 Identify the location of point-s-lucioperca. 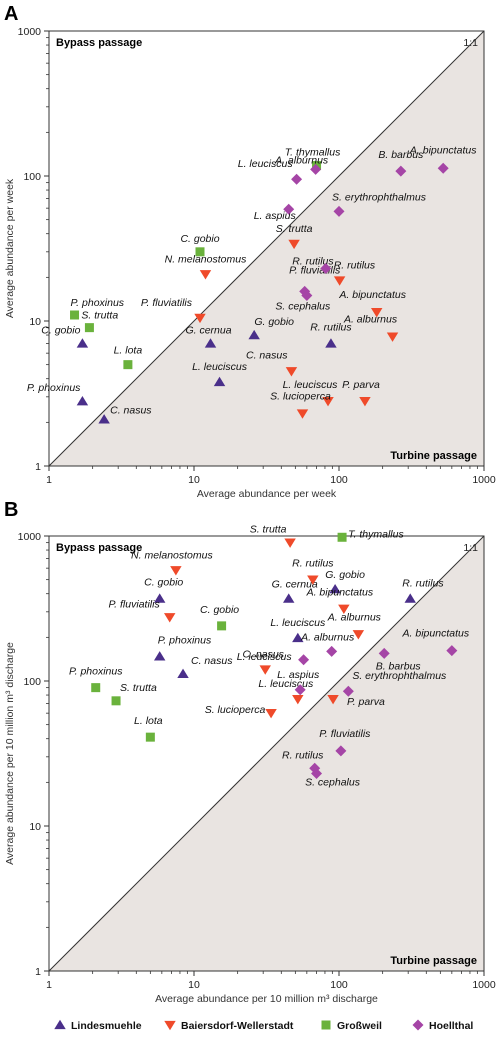
(302, 414).